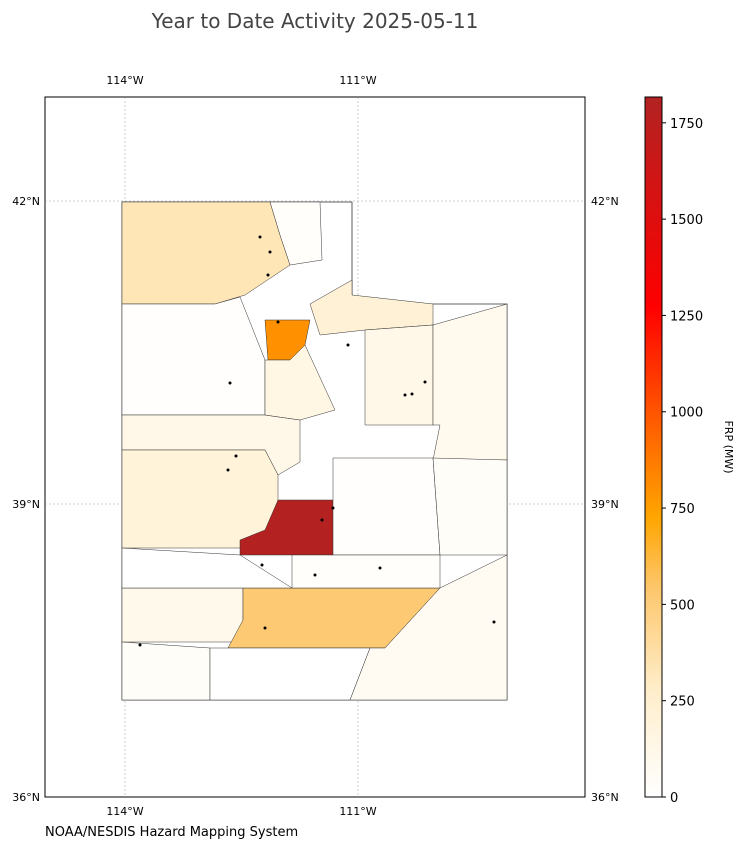  What do you see at coordinates (682, 605) in the screenshot?
I see `colorbar-tick-label: 500` at bounding box center [682, 605].